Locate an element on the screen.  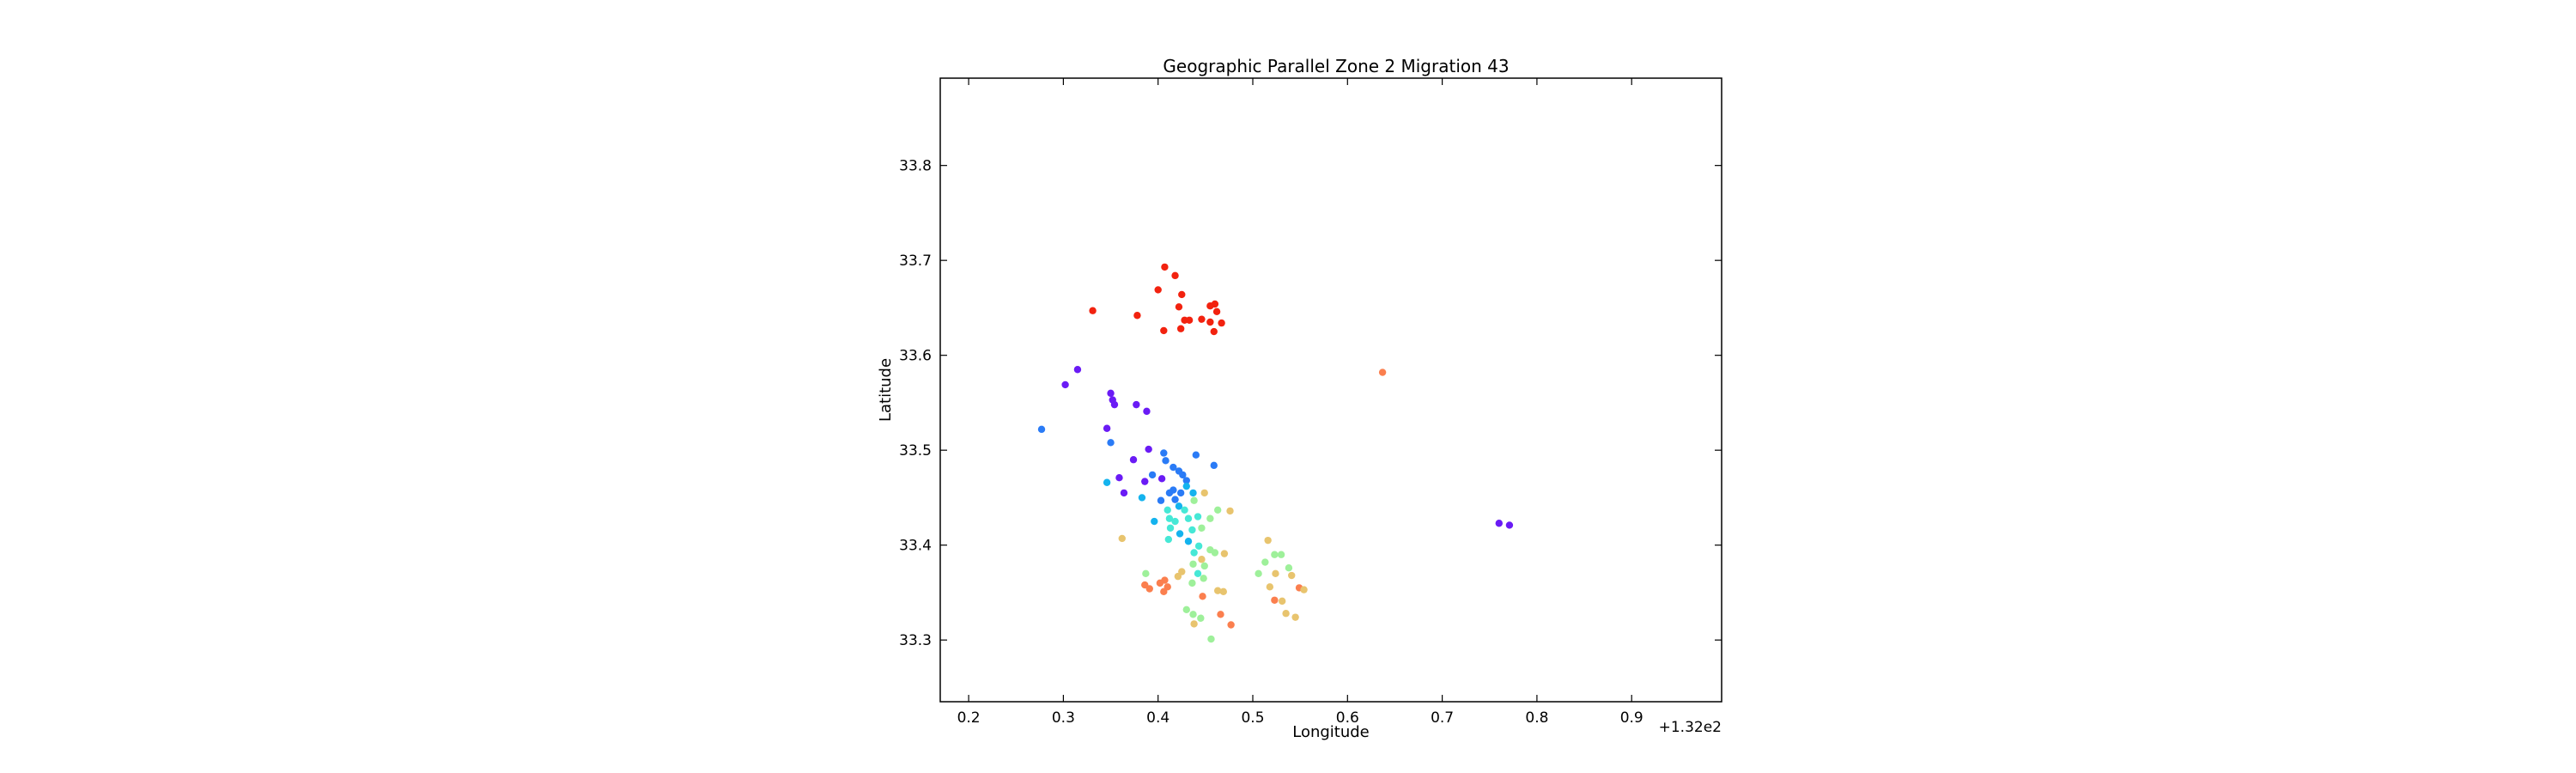
data-points is located at coordinates (1276, 453).